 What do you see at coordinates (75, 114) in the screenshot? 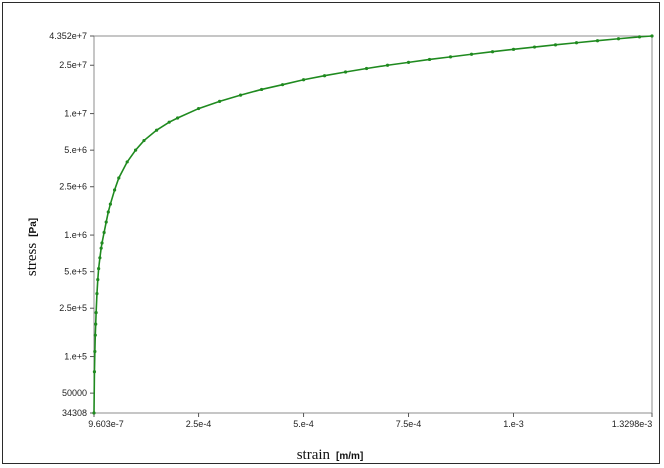
I see `y-tick-label: 1.e+7` at bounding box center [75, 114].